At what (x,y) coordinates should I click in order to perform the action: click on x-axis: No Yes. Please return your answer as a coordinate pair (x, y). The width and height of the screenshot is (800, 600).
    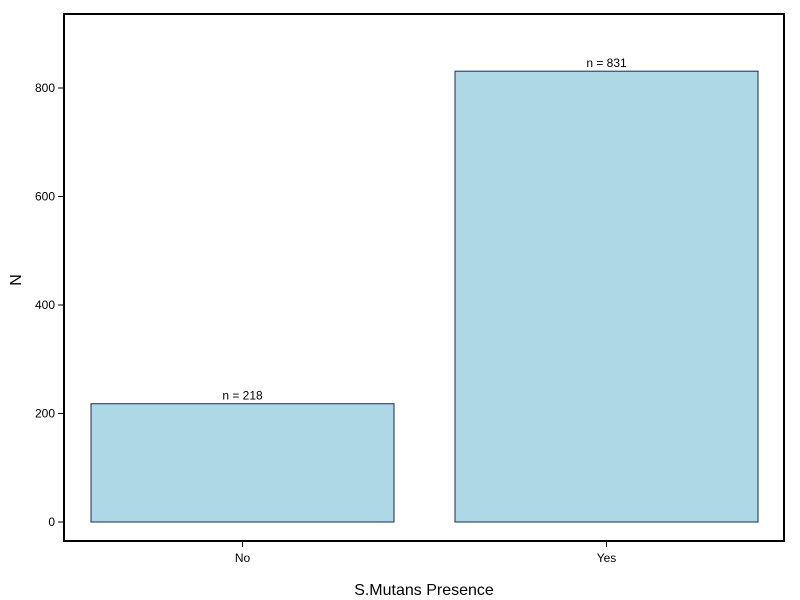
    Looking at the image, I should click on (425, 553).